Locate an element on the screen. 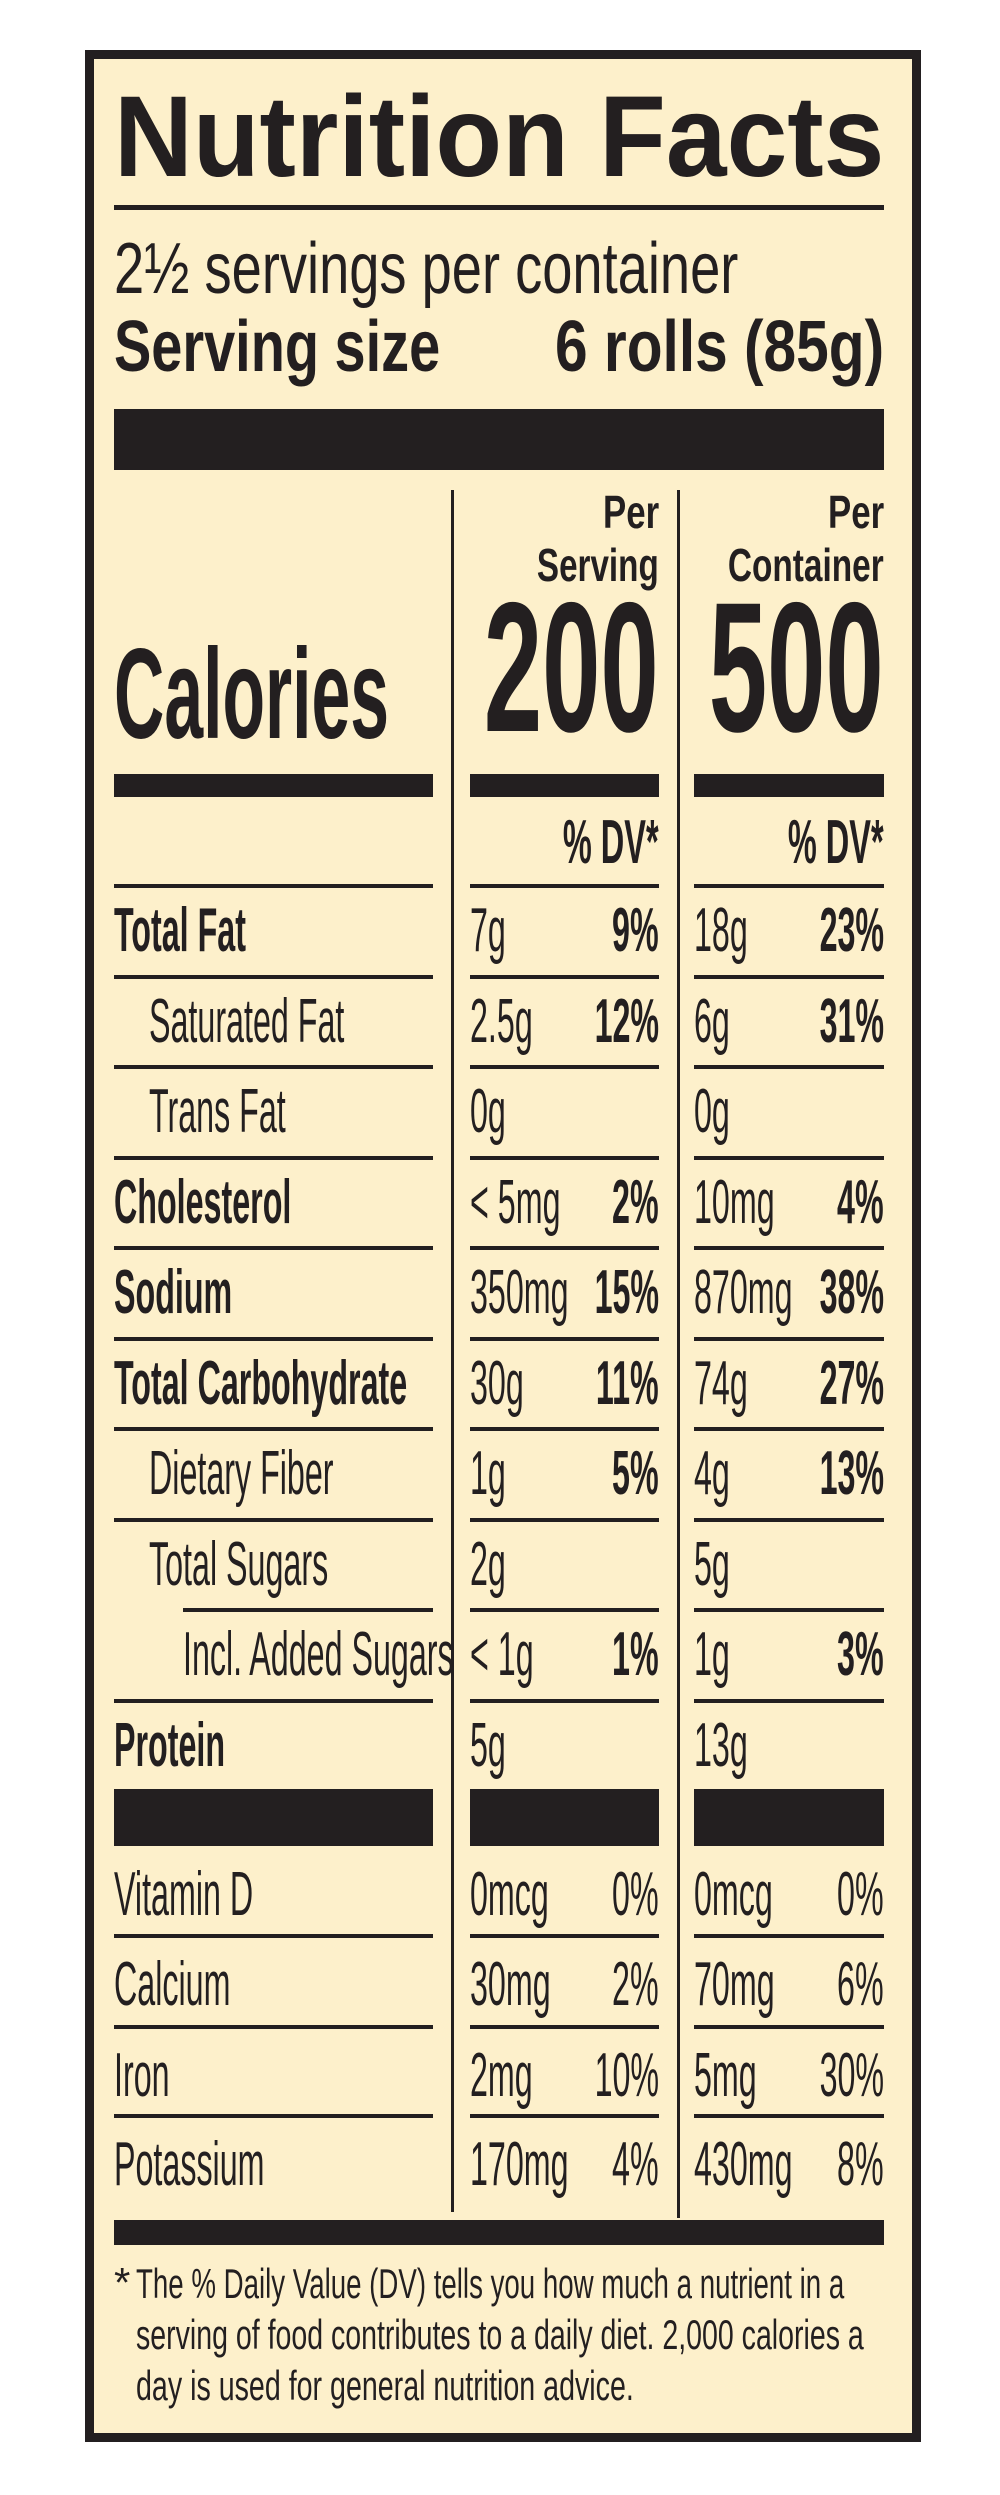 The width and height of the screenshot is (1000, 2495). calories-label: Calories is located at coordinates (252, 694).